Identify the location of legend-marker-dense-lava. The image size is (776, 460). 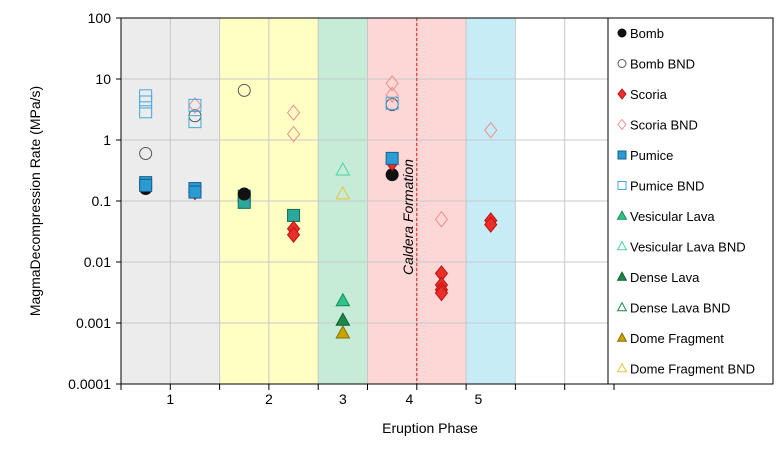
(622, 276).